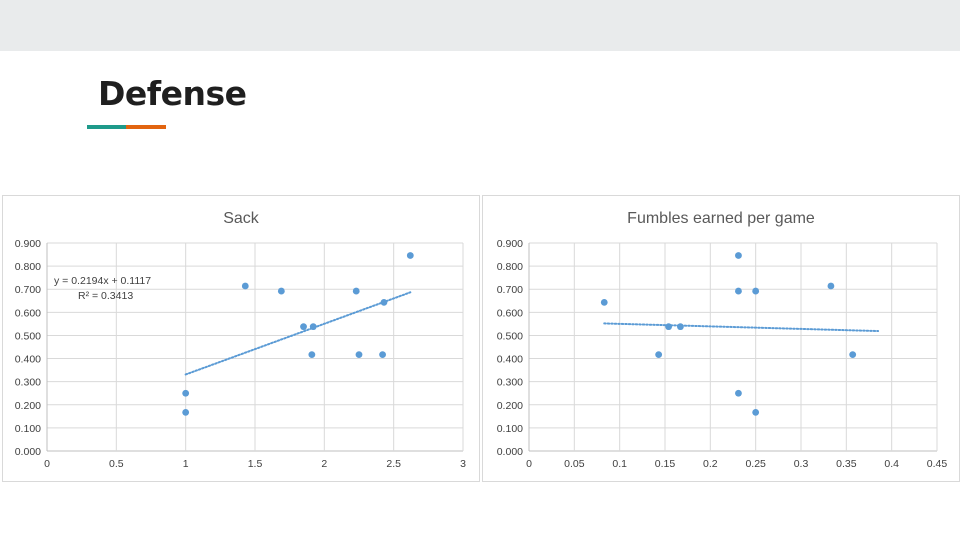 The image size is (960, 540). Describe the element at coordinates (755, 464) in the screenshot. I see `x-tick-label: 0.25` at that location.